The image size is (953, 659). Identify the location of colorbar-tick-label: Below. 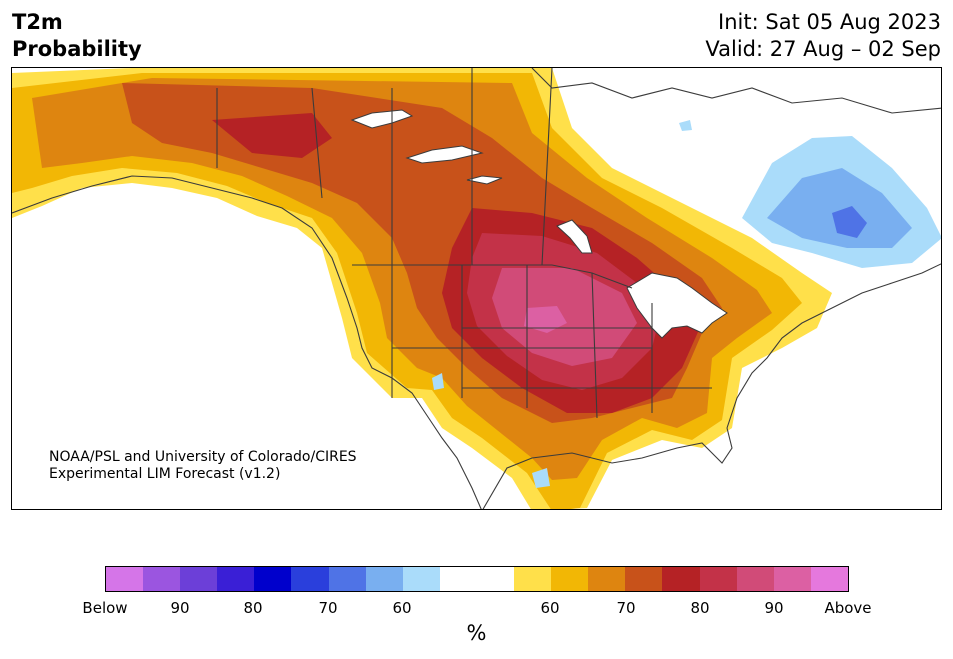
(105, 608).